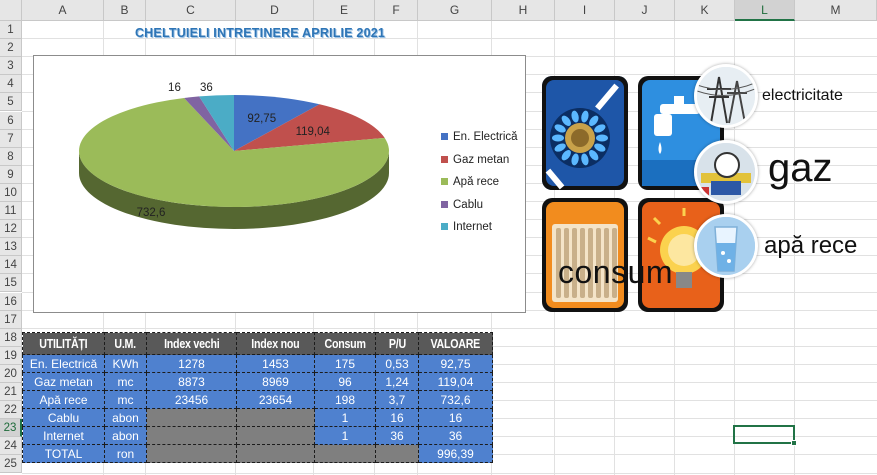 This screenshot has height=475, width=877. Describe the element at coordinates (765, 10) in the screenshot. I see `column-header-L: L` at that location.